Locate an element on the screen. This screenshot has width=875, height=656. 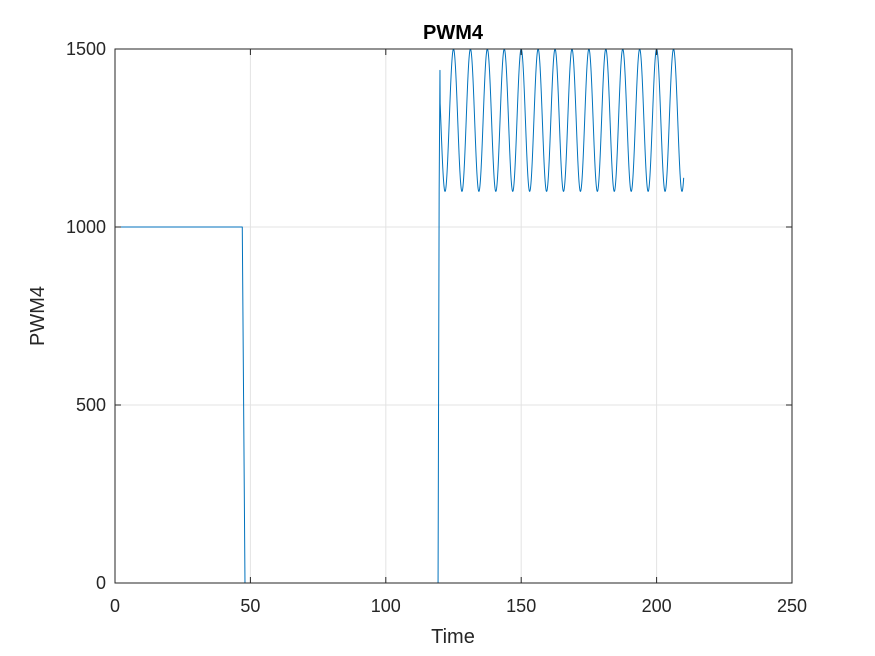
y-tick-label-0: 0 is located at coordinates (101, 583).